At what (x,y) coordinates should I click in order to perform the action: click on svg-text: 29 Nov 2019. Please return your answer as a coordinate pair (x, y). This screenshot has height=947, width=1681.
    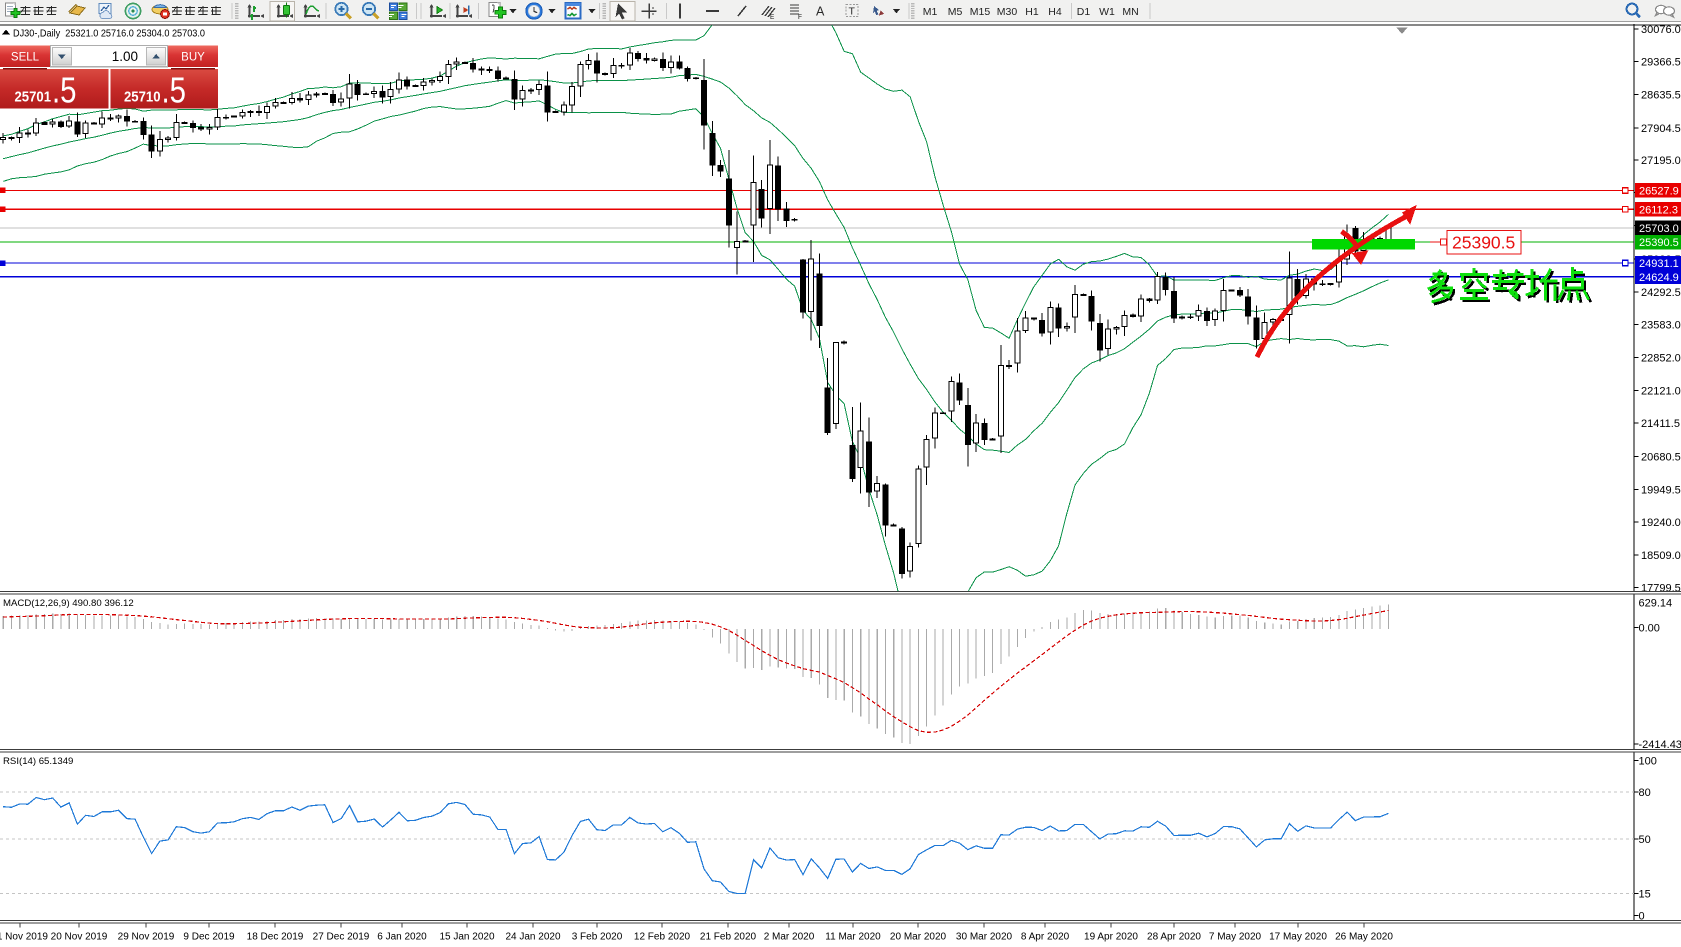
    Looking at the image, I should click on (146, 937).